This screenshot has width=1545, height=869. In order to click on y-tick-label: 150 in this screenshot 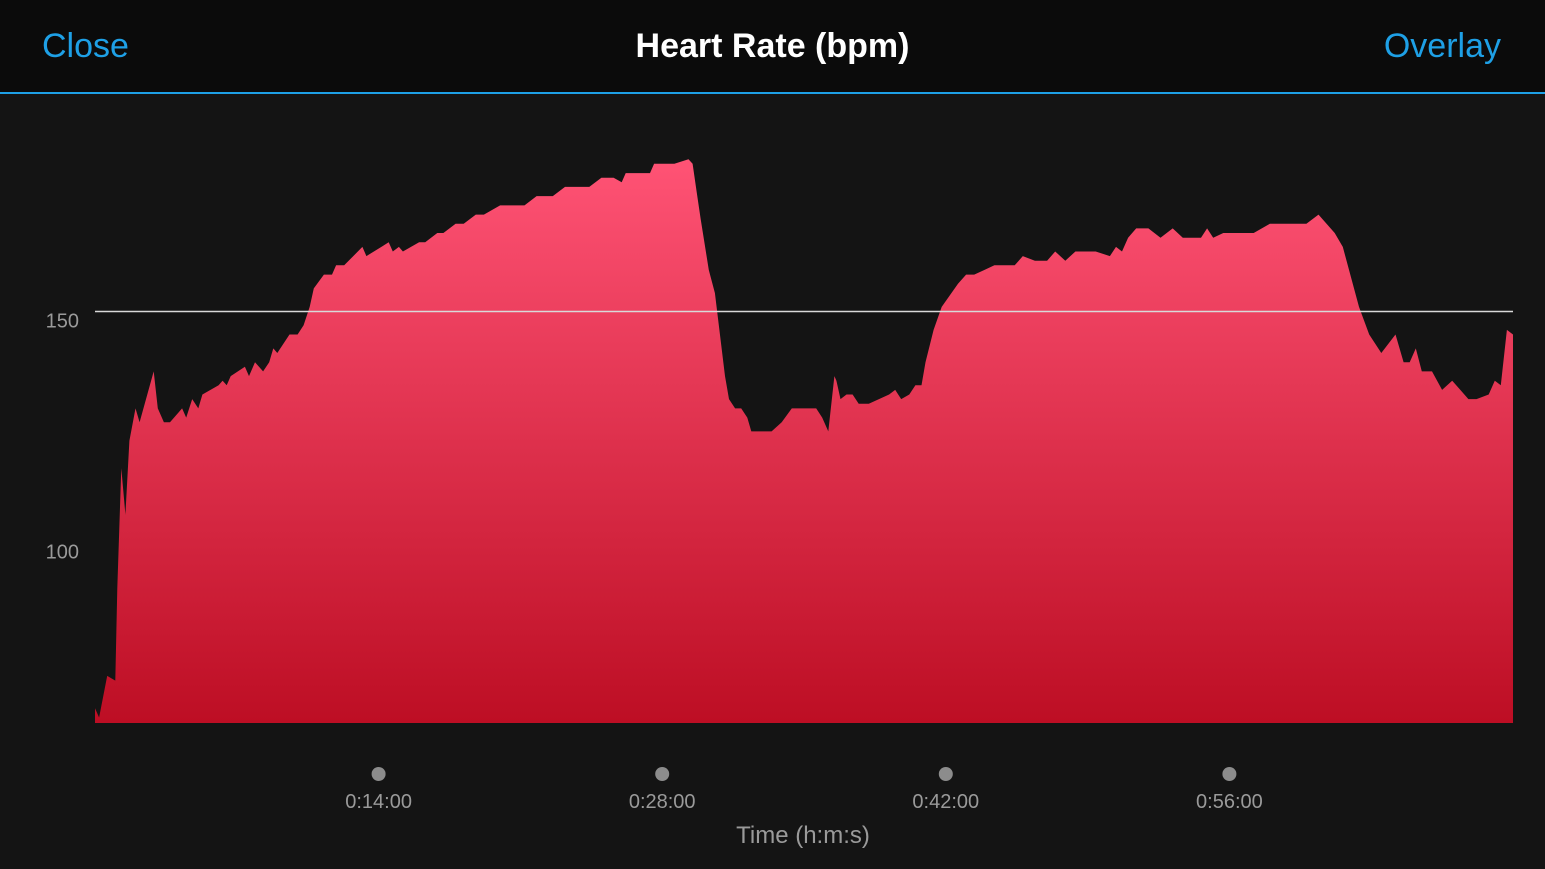, I will do `click(62, 322)`.